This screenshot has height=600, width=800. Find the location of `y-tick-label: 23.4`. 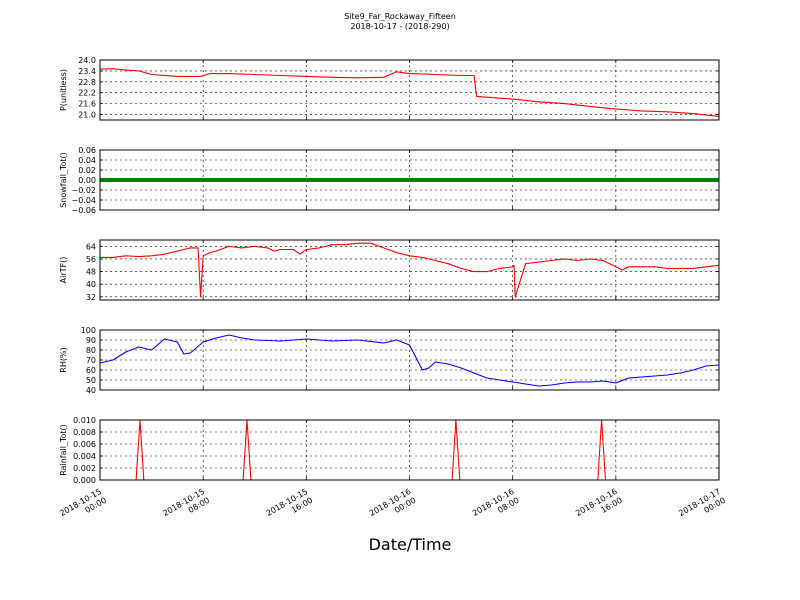

y-tick-label: 23.4 is located at coordinates (87, 71).